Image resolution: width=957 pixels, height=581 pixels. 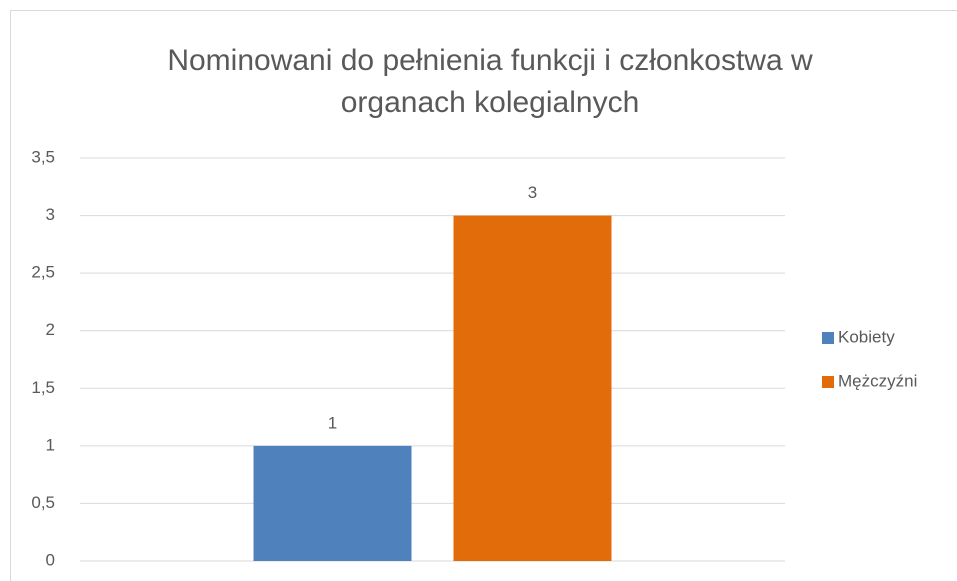 What do you see at coordinates (50, 559) in the screenshot?
I see `y-tick-label: 0` at bounding box center [50, 559].